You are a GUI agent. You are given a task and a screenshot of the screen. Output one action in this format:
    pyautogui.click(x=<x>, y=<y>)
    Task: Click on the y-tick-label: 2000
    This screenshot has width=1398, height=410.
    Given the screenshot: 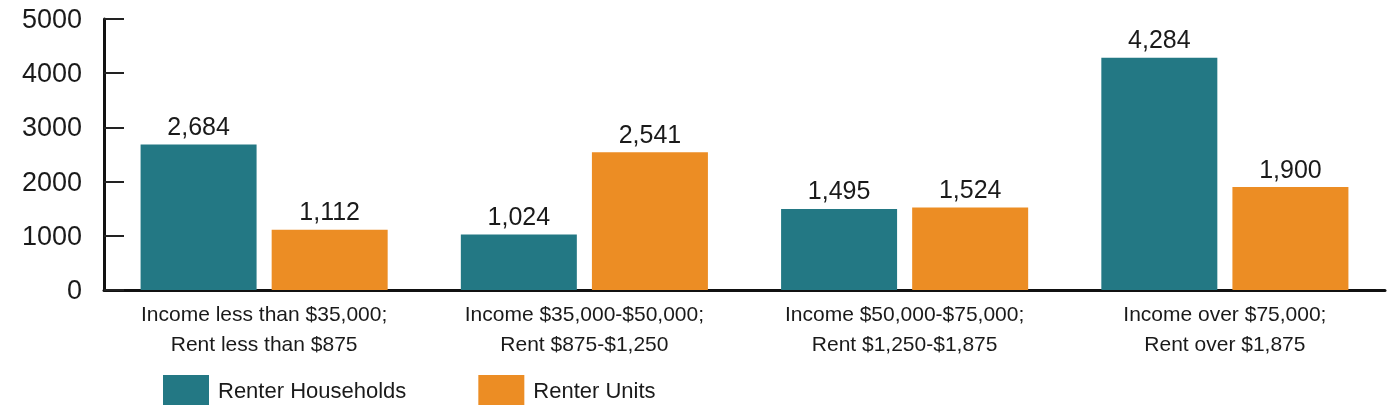 What is the action you would take?
    pyautogui.click(x=51, y=181)
    